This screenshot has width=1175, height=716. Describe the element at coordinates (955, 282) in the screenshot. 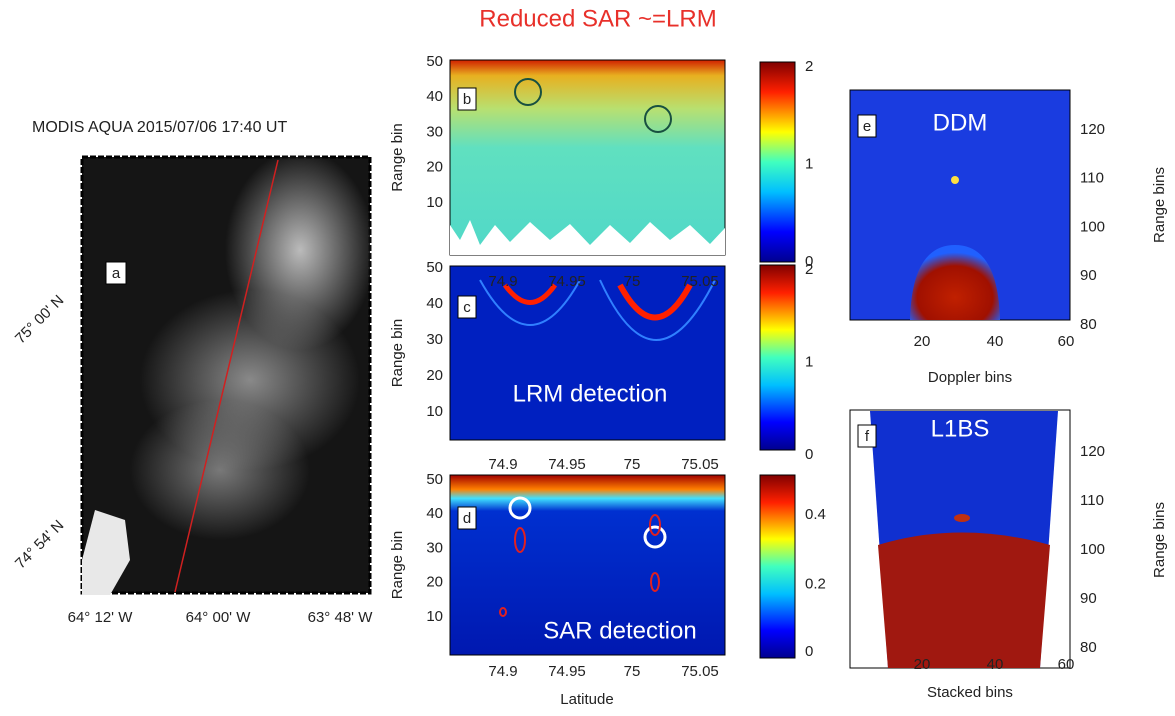

I see `ddm-blob` at that location.